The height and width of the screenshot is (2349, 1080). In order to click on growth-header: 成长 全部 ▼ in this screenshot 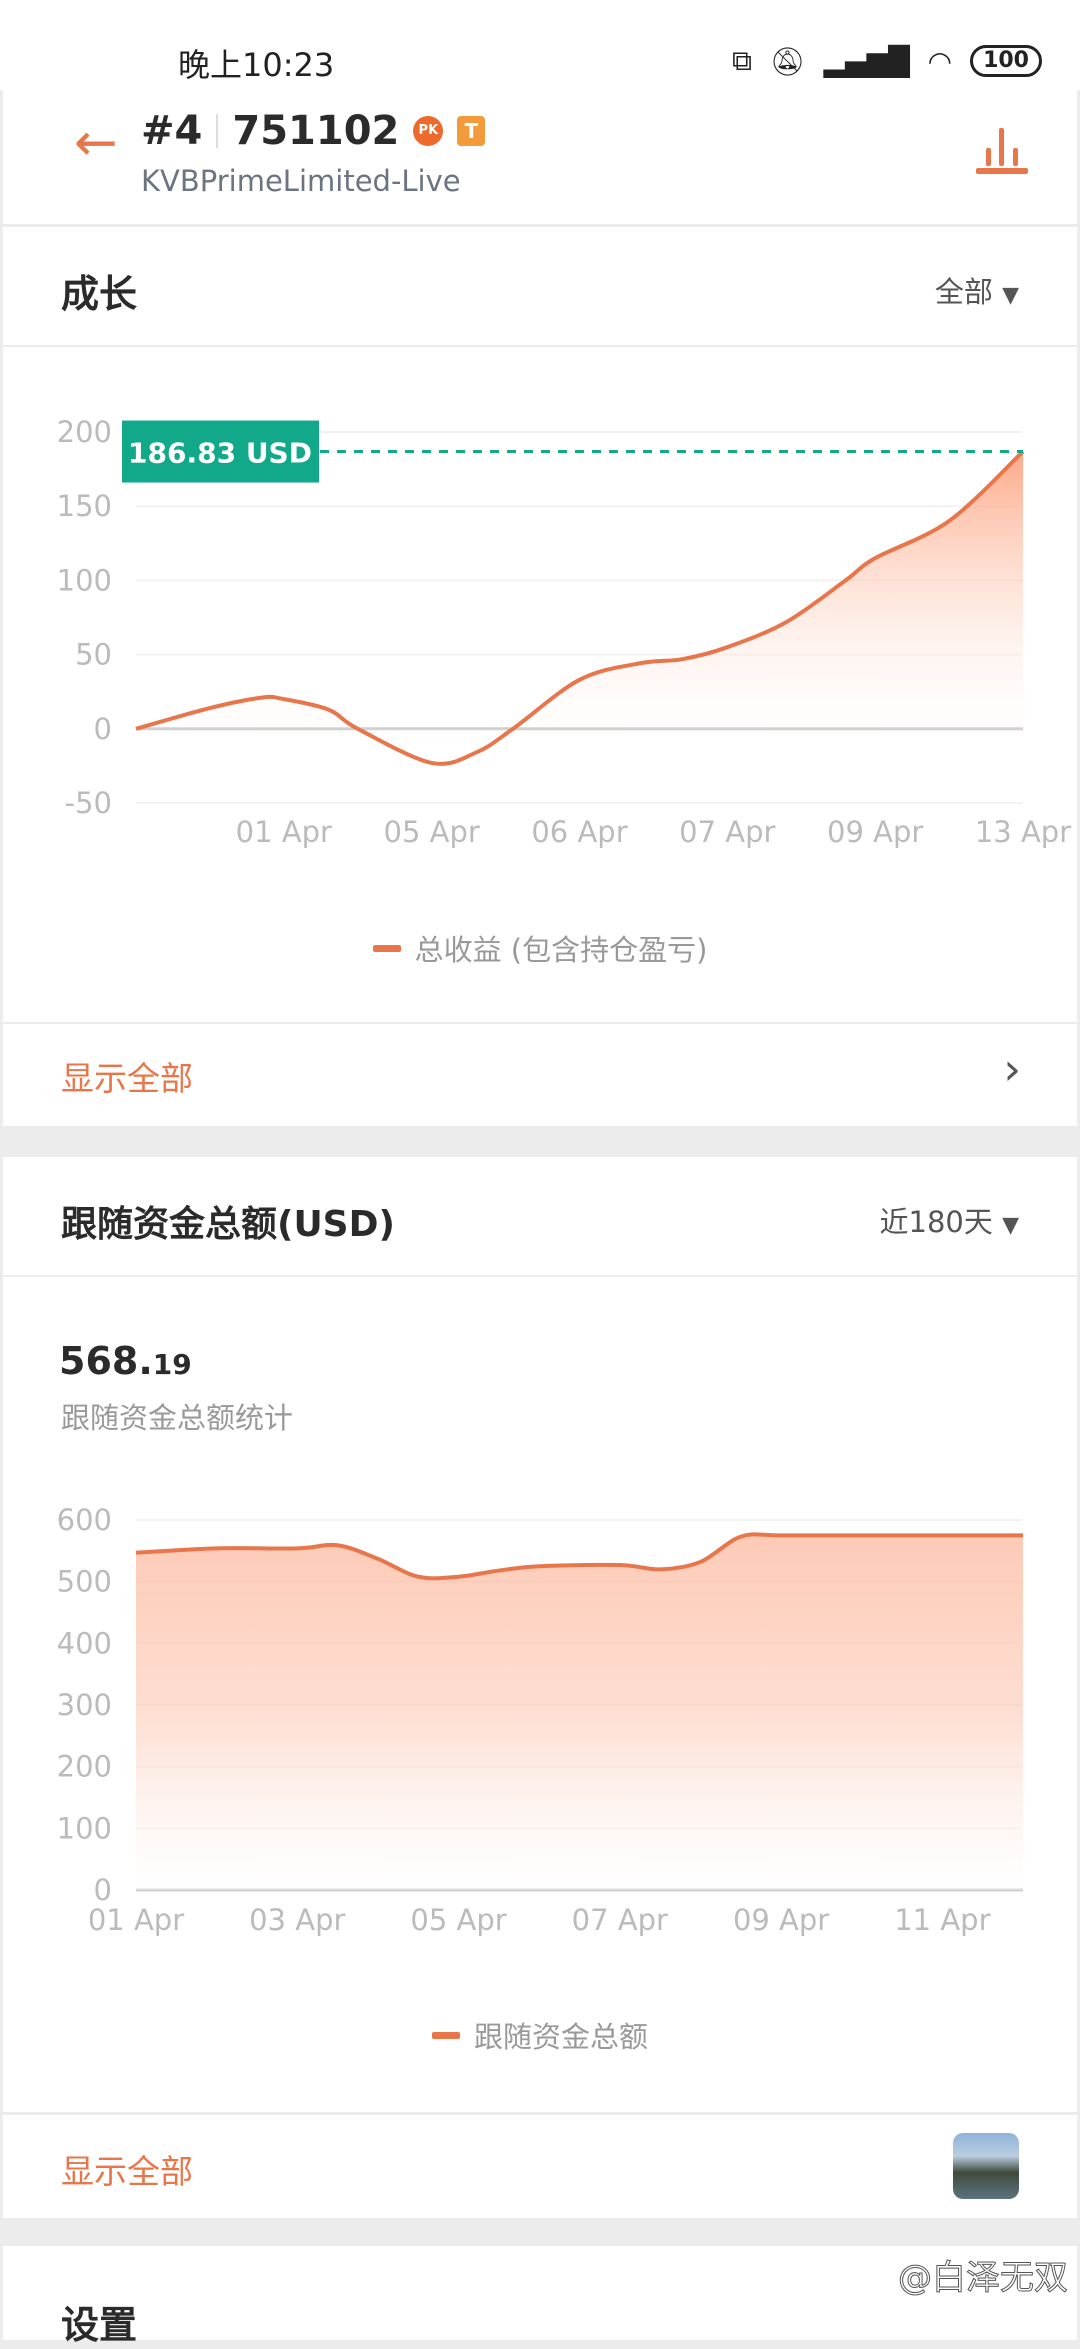, I will do `click(540, 286)`.